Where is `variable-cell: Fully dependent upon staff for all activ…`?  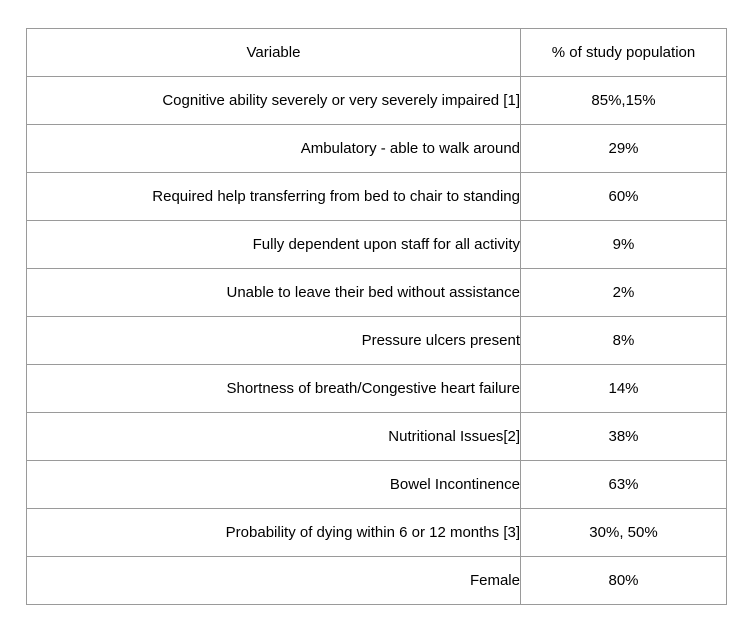 variable-cell: Fully dependent upon staff for all activ… is located at coordinates (273, 244).